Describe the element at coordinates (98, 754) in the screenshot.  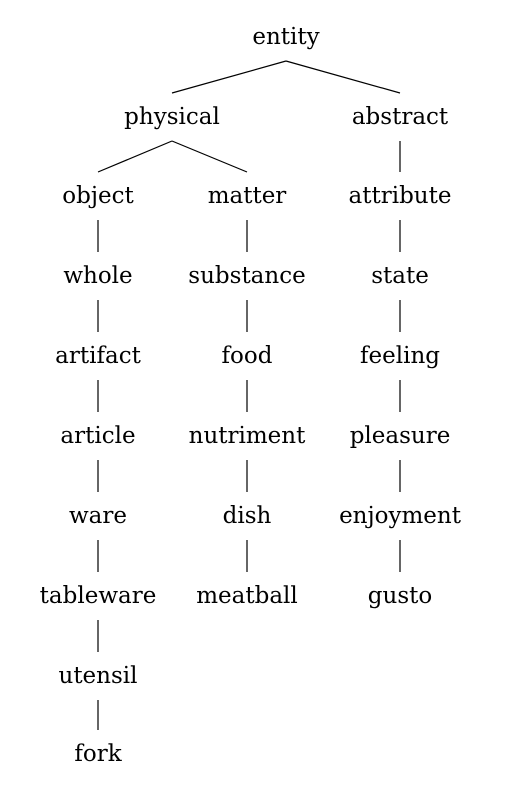
I see `node-fork: fork` at that location.